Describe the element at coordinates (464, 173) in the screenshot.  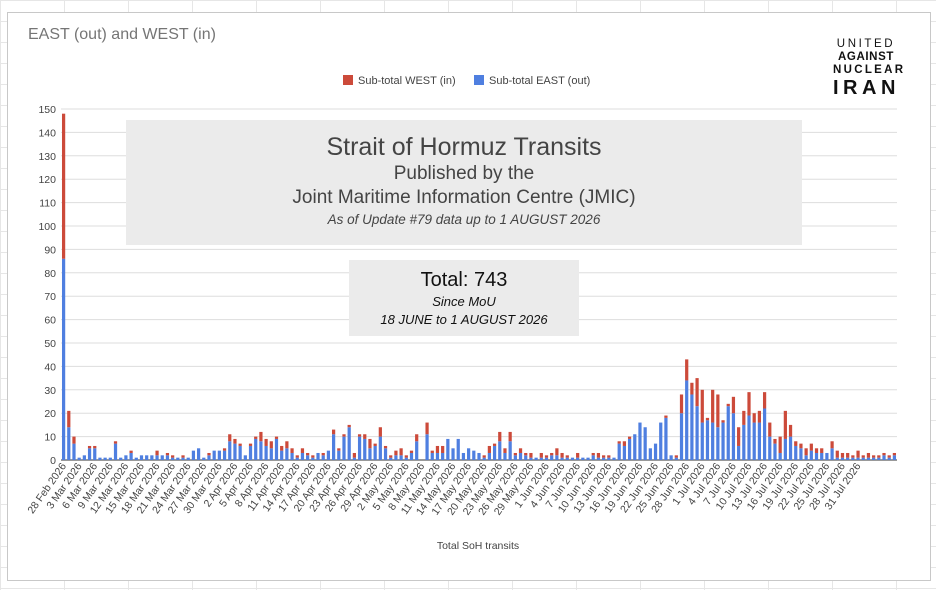
I see `banner-line-2: Published by the` at that location.